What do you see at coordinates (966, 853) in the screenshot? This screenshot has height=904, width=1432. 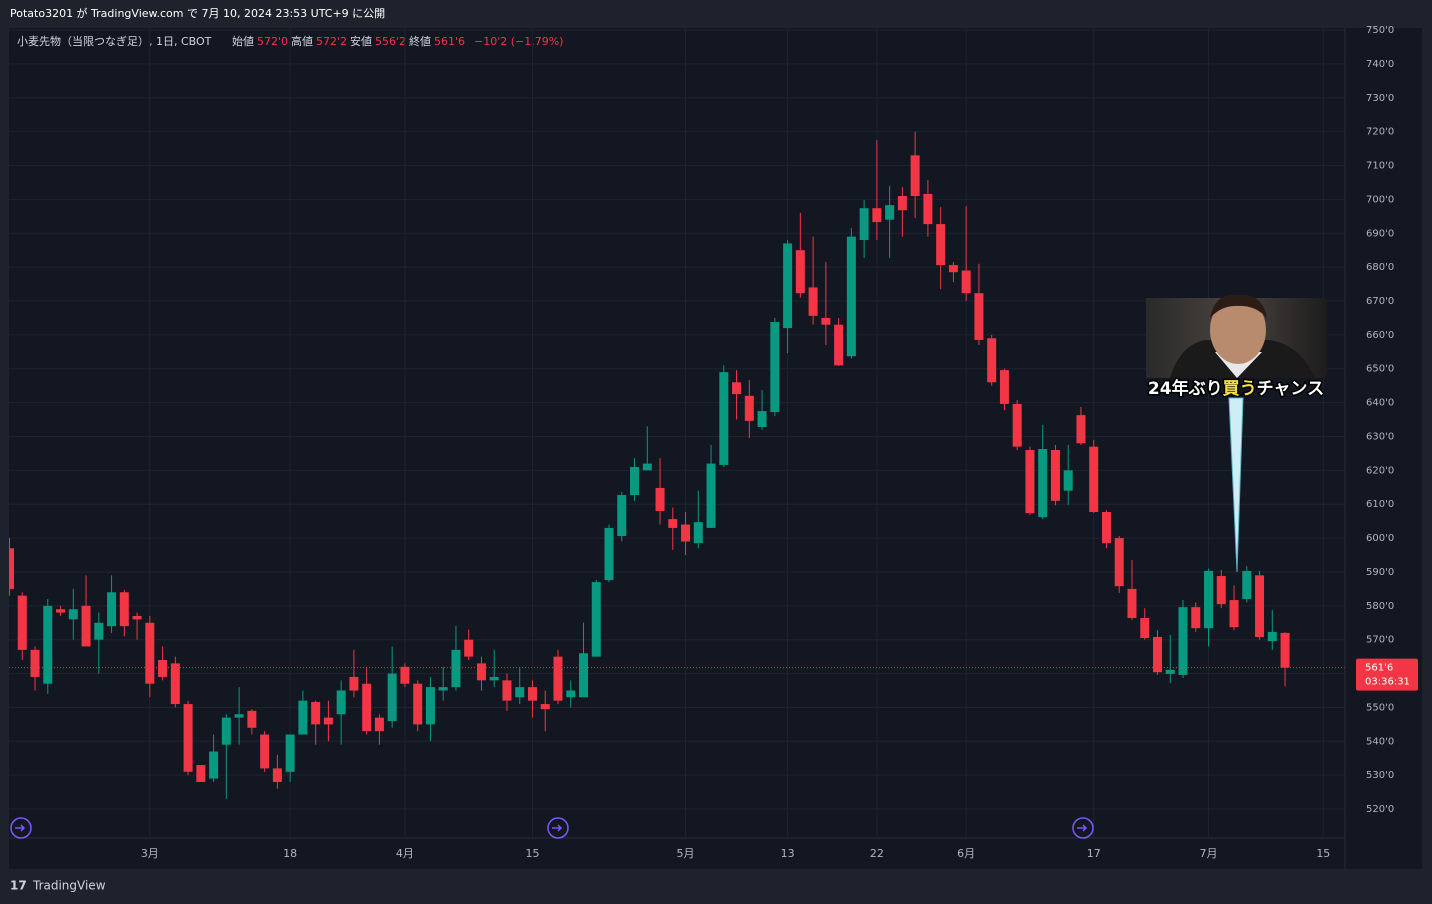 I see `x-tick-label: 6月` at bounding box center [966, 853].